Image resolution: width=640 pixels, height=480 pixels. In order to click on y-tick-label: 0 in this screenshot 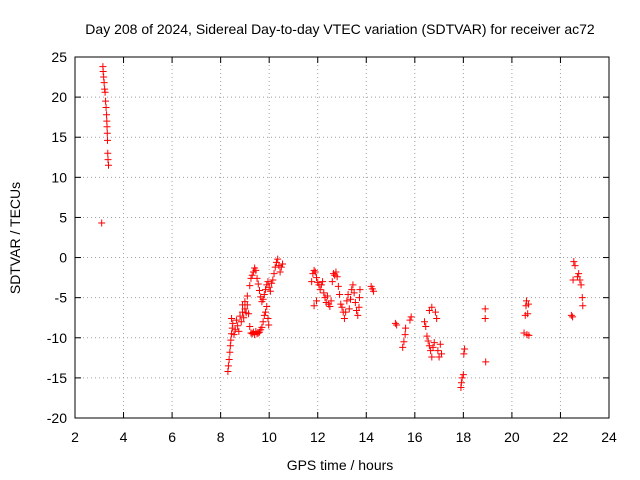, I will do `click(63, 258)`.